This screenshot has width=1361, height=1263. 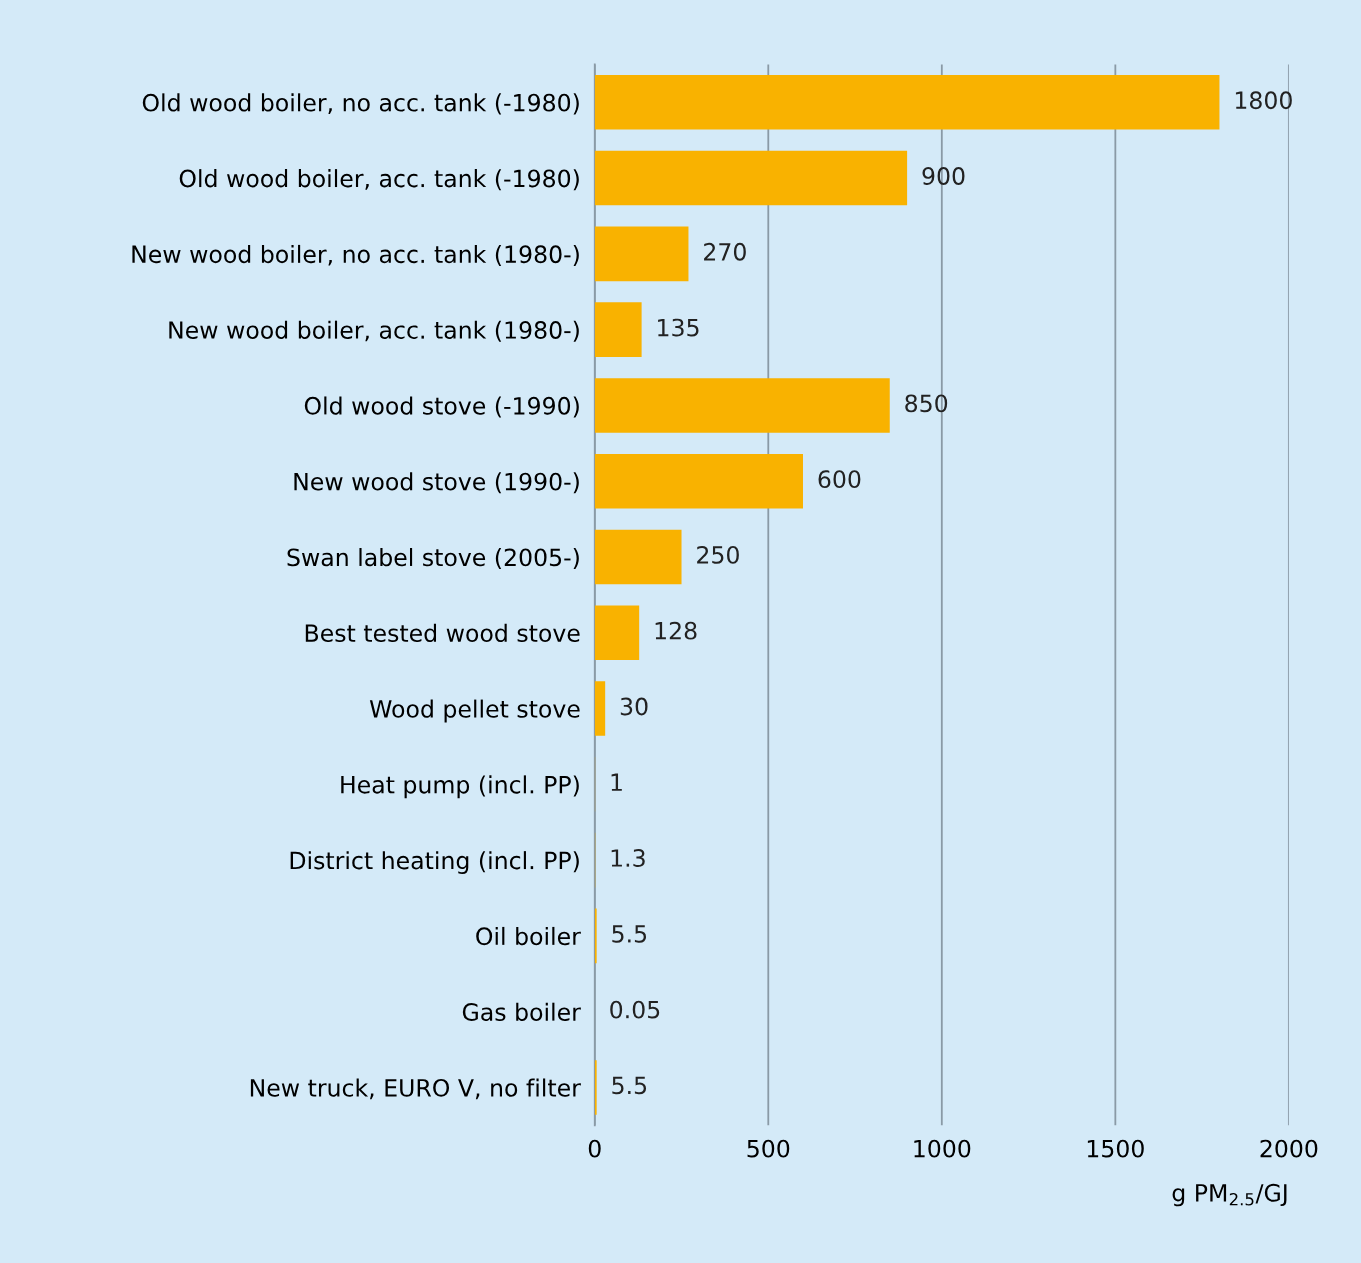 I want to click on x-tick-label: 1000, so click(x=942, y=1148).